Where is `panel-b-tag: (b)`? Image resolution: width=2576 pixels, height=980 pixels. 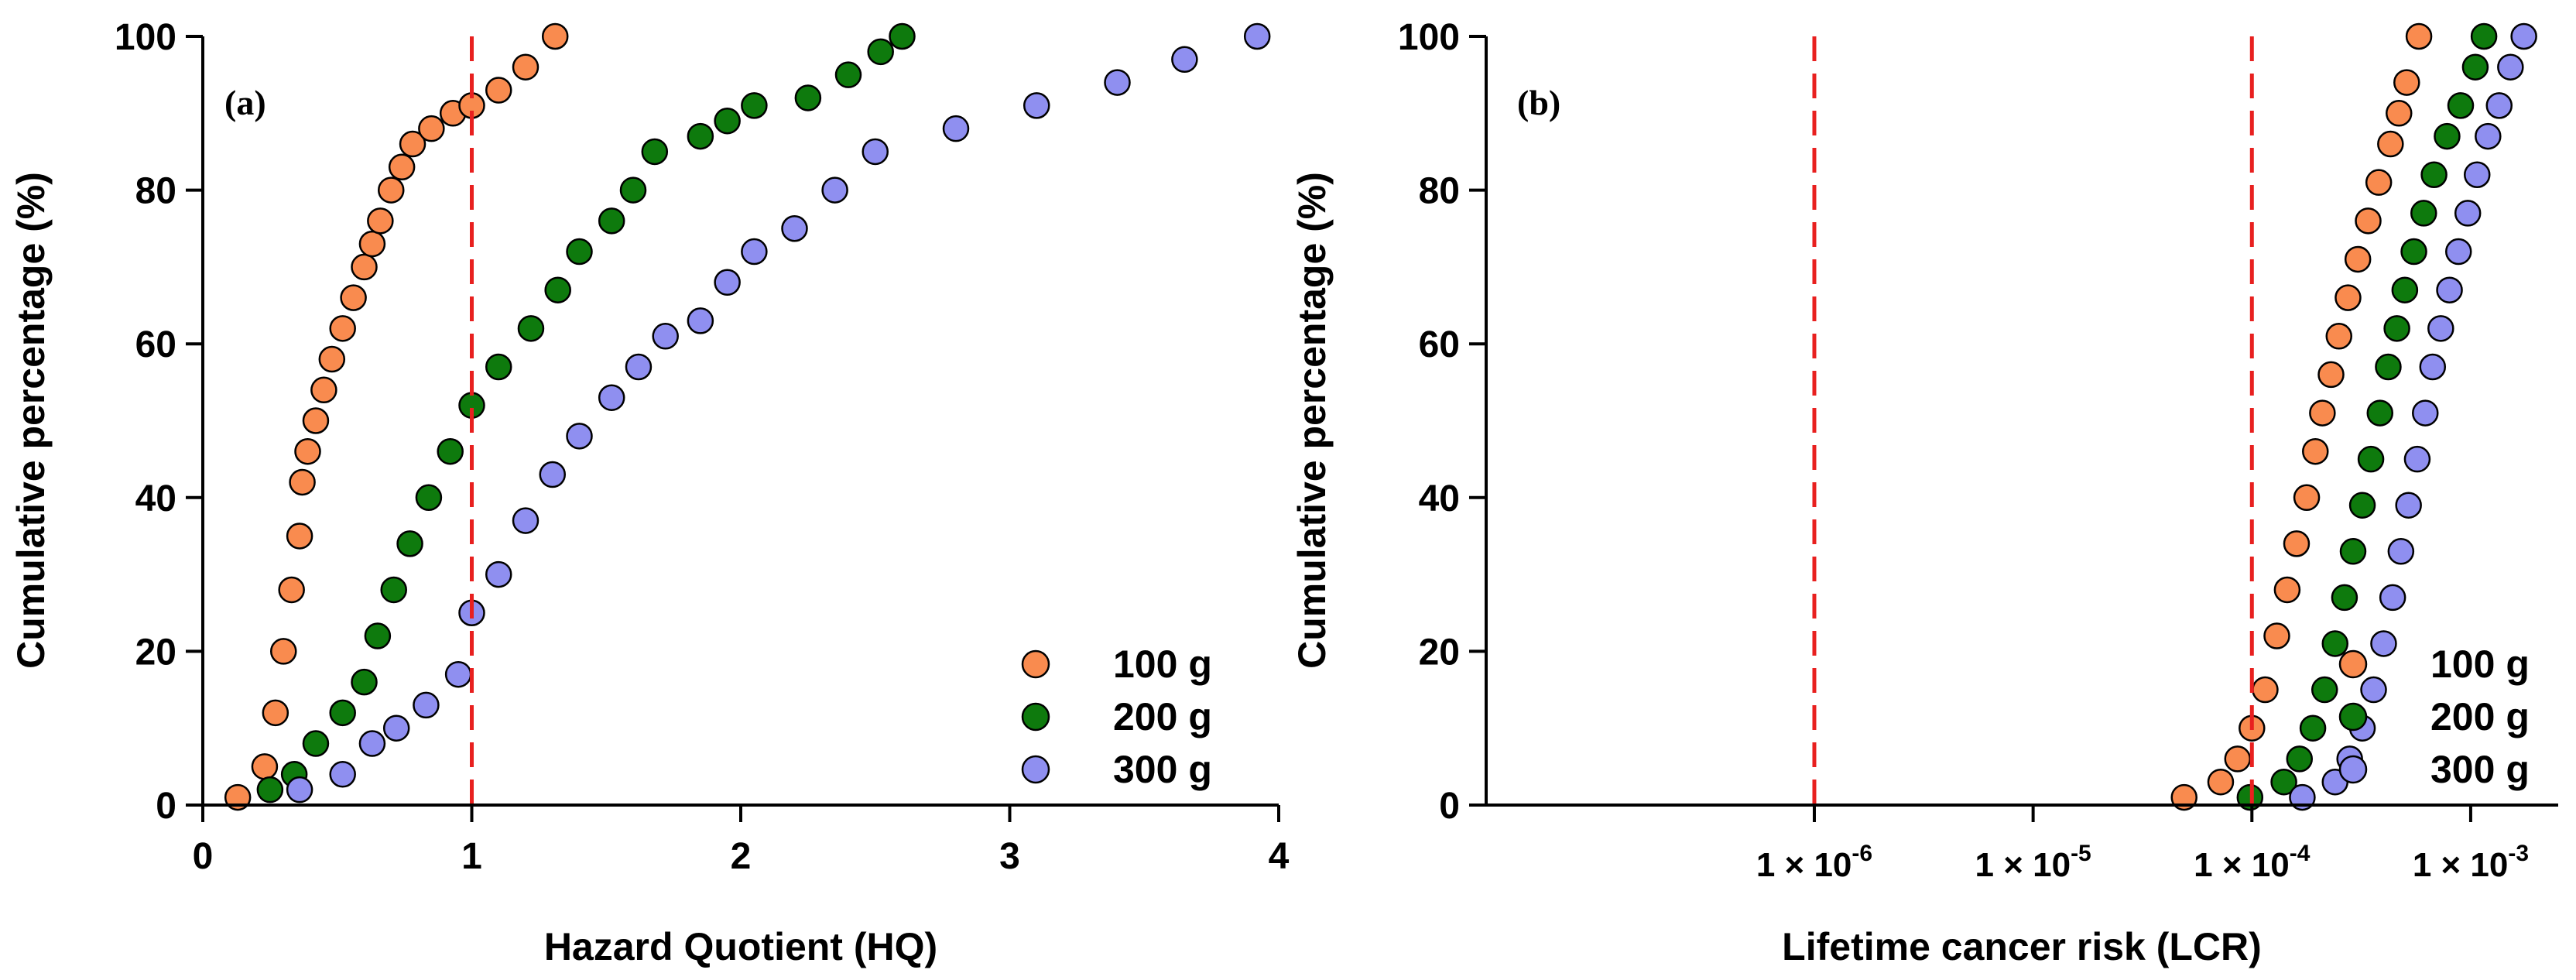 panel-b-tag: (b) is located at coordinates (1538, 102).